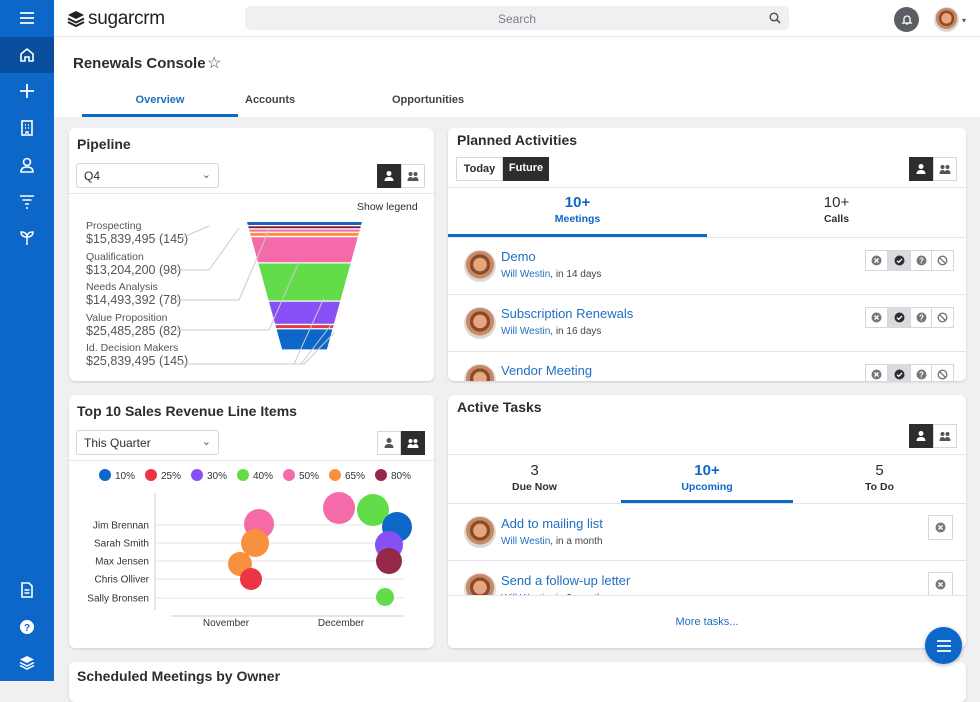 Image resolution: width=980 pixels, height=702 pixels. I want to click on chevron-down-icon: ⌄, so click(206, 442).